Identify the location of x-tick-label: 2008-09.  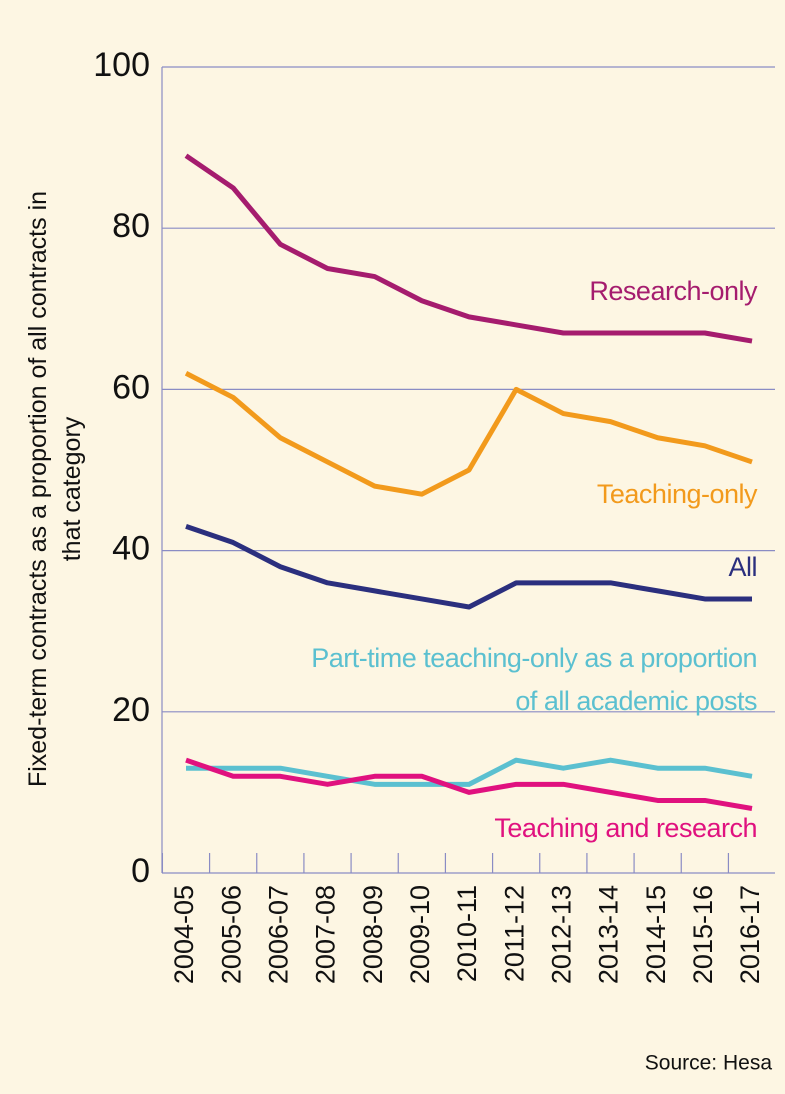
(373, 934).